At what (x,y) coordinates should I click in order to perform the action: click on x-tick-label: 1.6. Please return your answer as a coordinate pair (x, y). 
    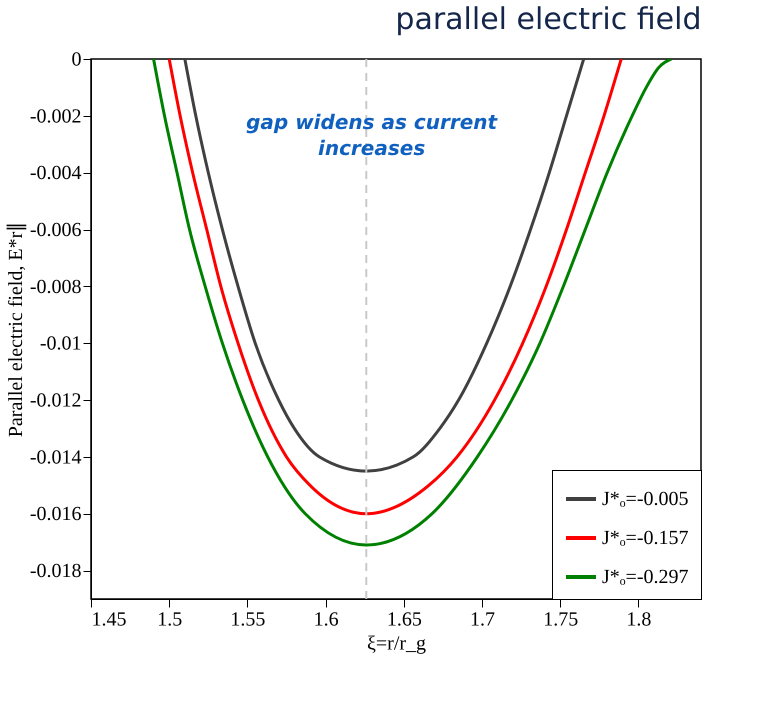
    Looking at the image, I should click on (326, 619).